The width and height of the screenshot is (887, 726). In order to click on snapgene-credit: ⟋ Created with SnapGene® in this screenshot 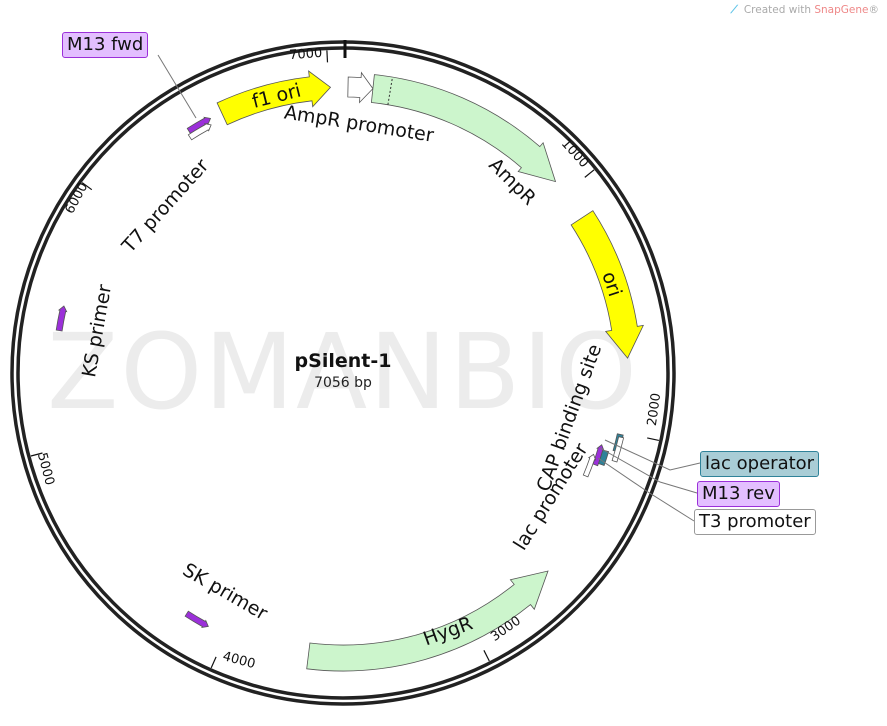, I will do `click(804, 10)`.